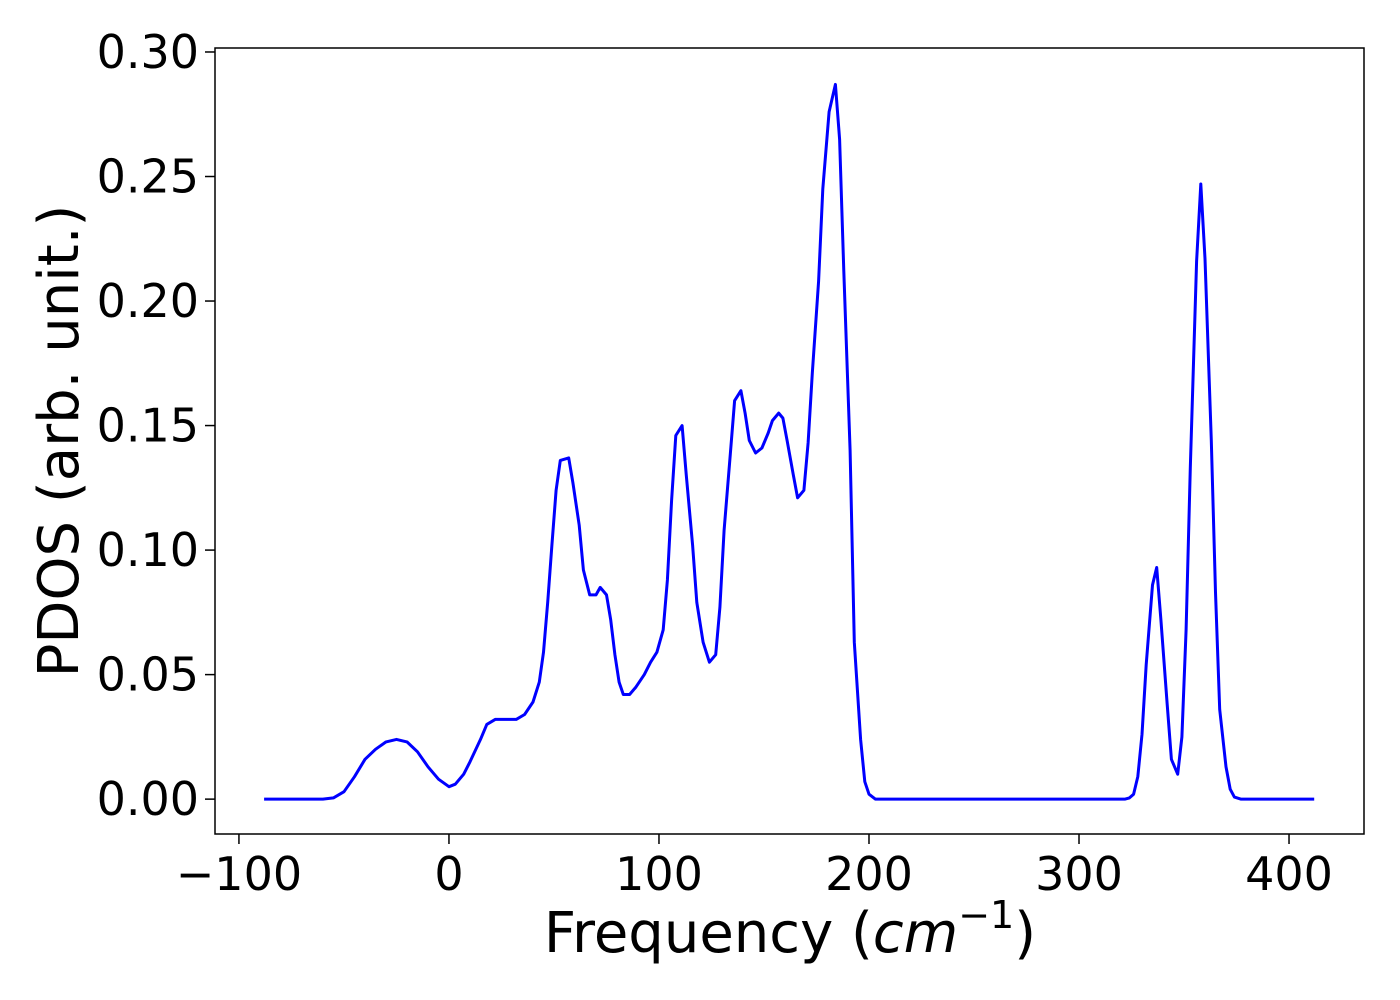 The width and height of the screenshot is (1400, 1000). I want to click on x-axis-label: Frequency (cm−1), so click(790, 929).